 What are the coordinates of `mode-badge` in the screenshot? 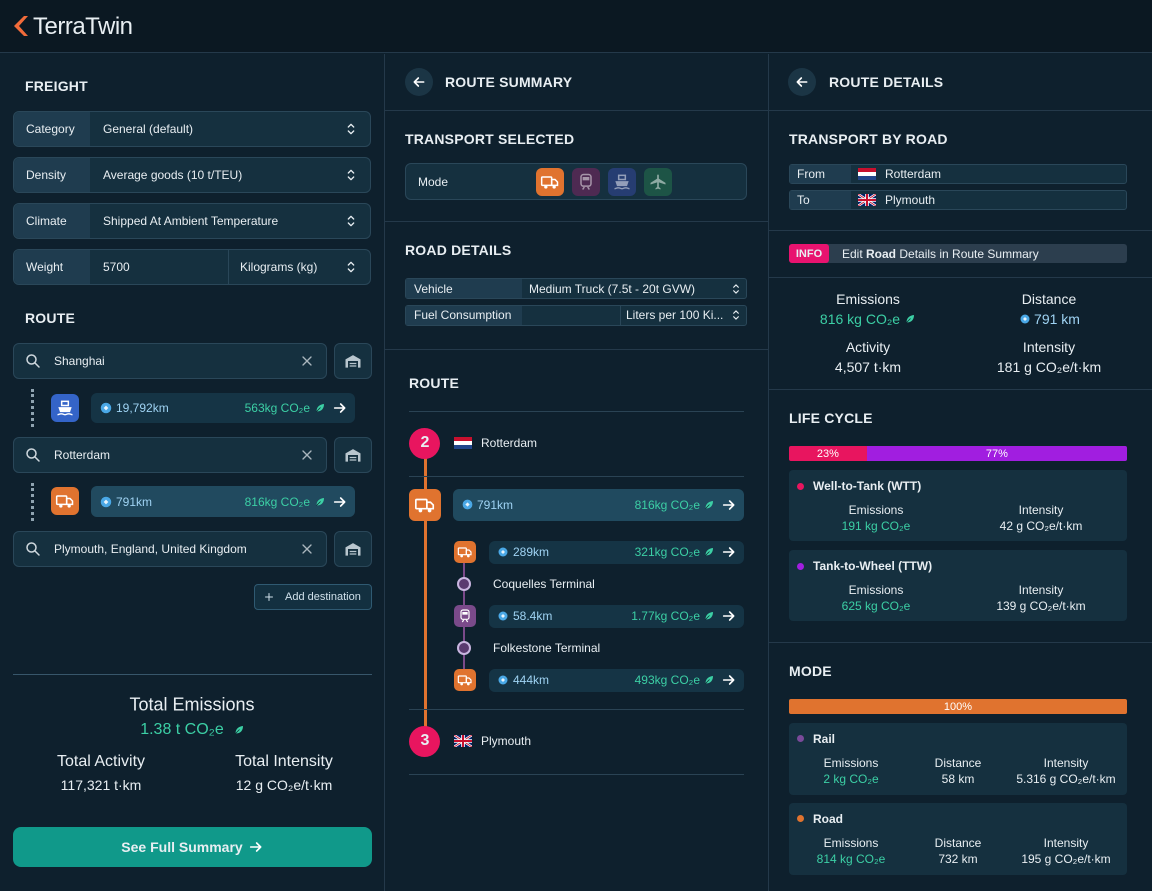 It's located at (65, 501).